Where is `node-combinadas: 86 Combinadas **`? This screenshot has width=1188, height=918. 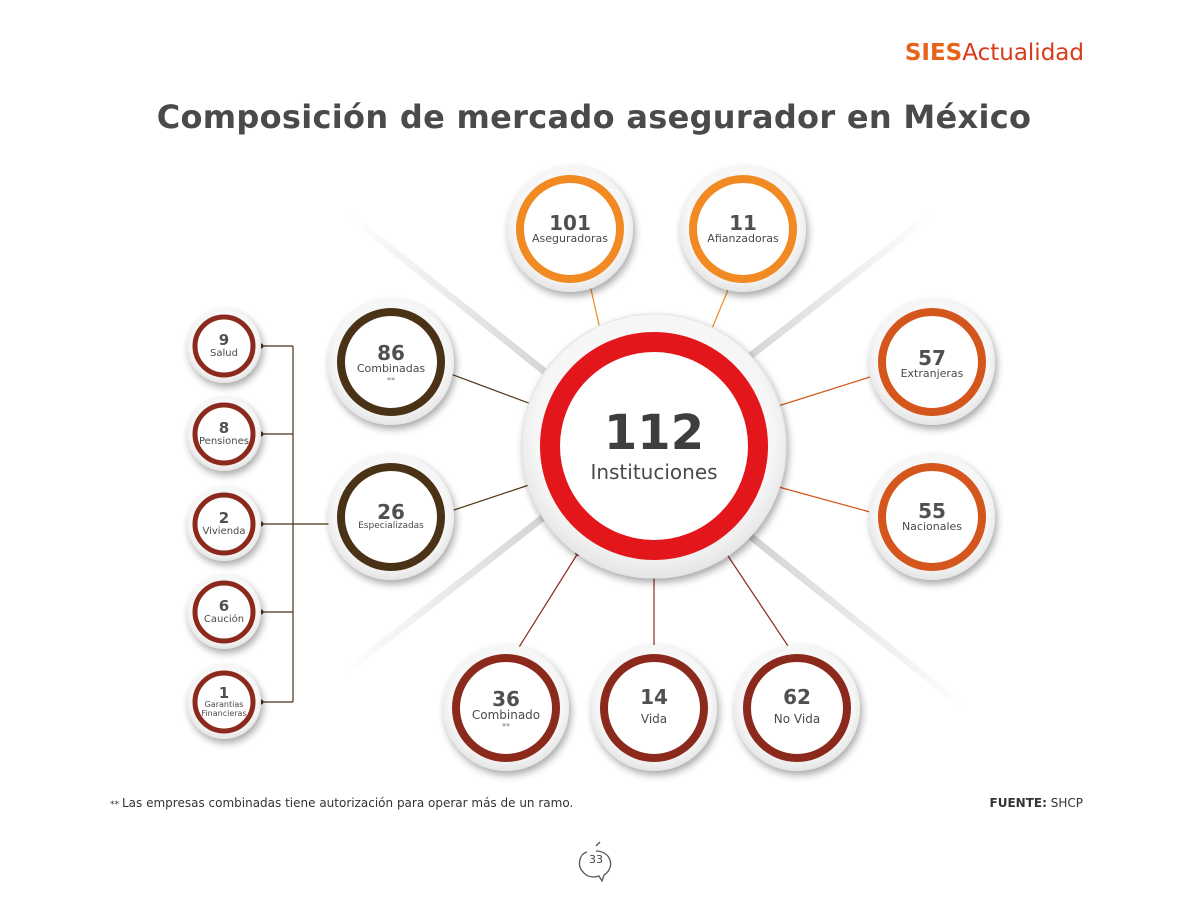
node-combinadas: 86 Combinadas ** is located at coordinates (391, 364).